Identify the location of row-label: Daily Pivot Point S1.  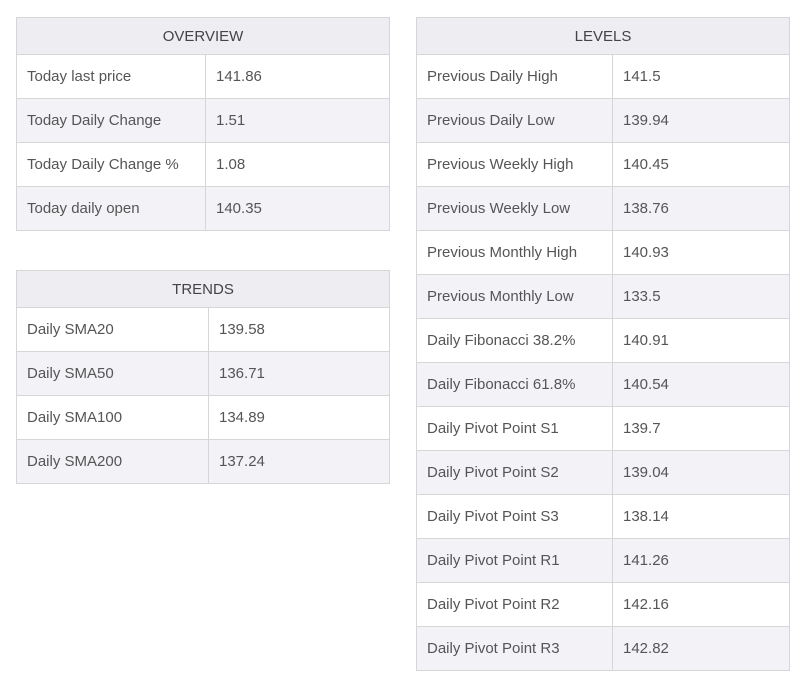
(514, 428).